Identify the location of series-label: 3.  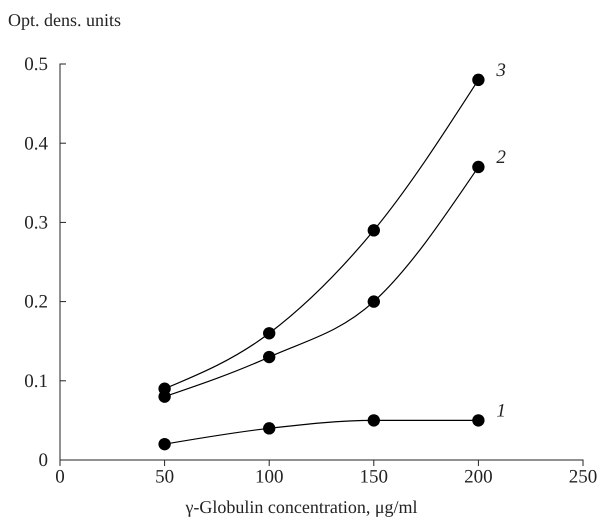
(500, 70).